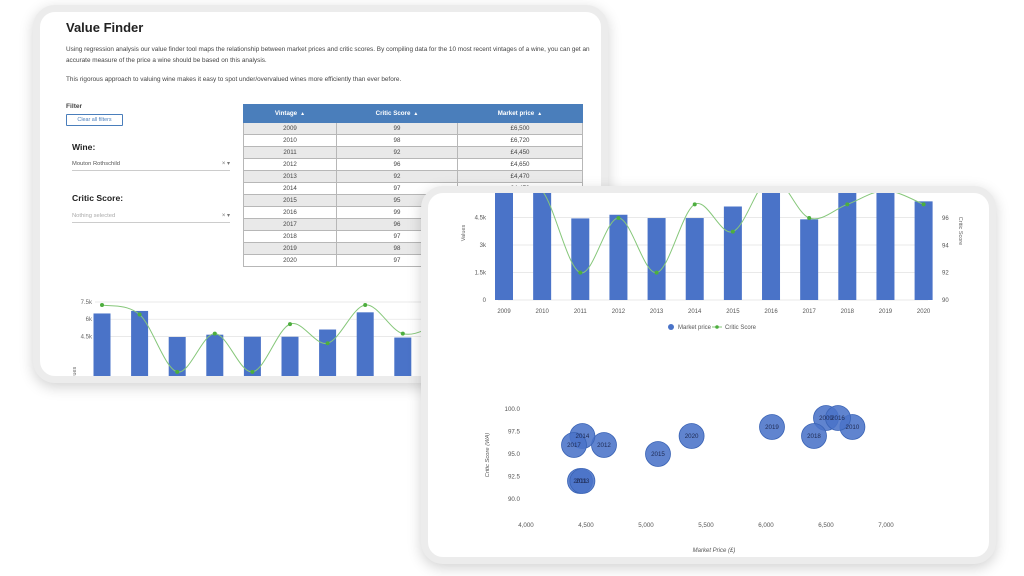  What do you see at coordinates (84, 147) in the screenshot?
I see `wine-label: Wine:` at bounding box center [84, 147].